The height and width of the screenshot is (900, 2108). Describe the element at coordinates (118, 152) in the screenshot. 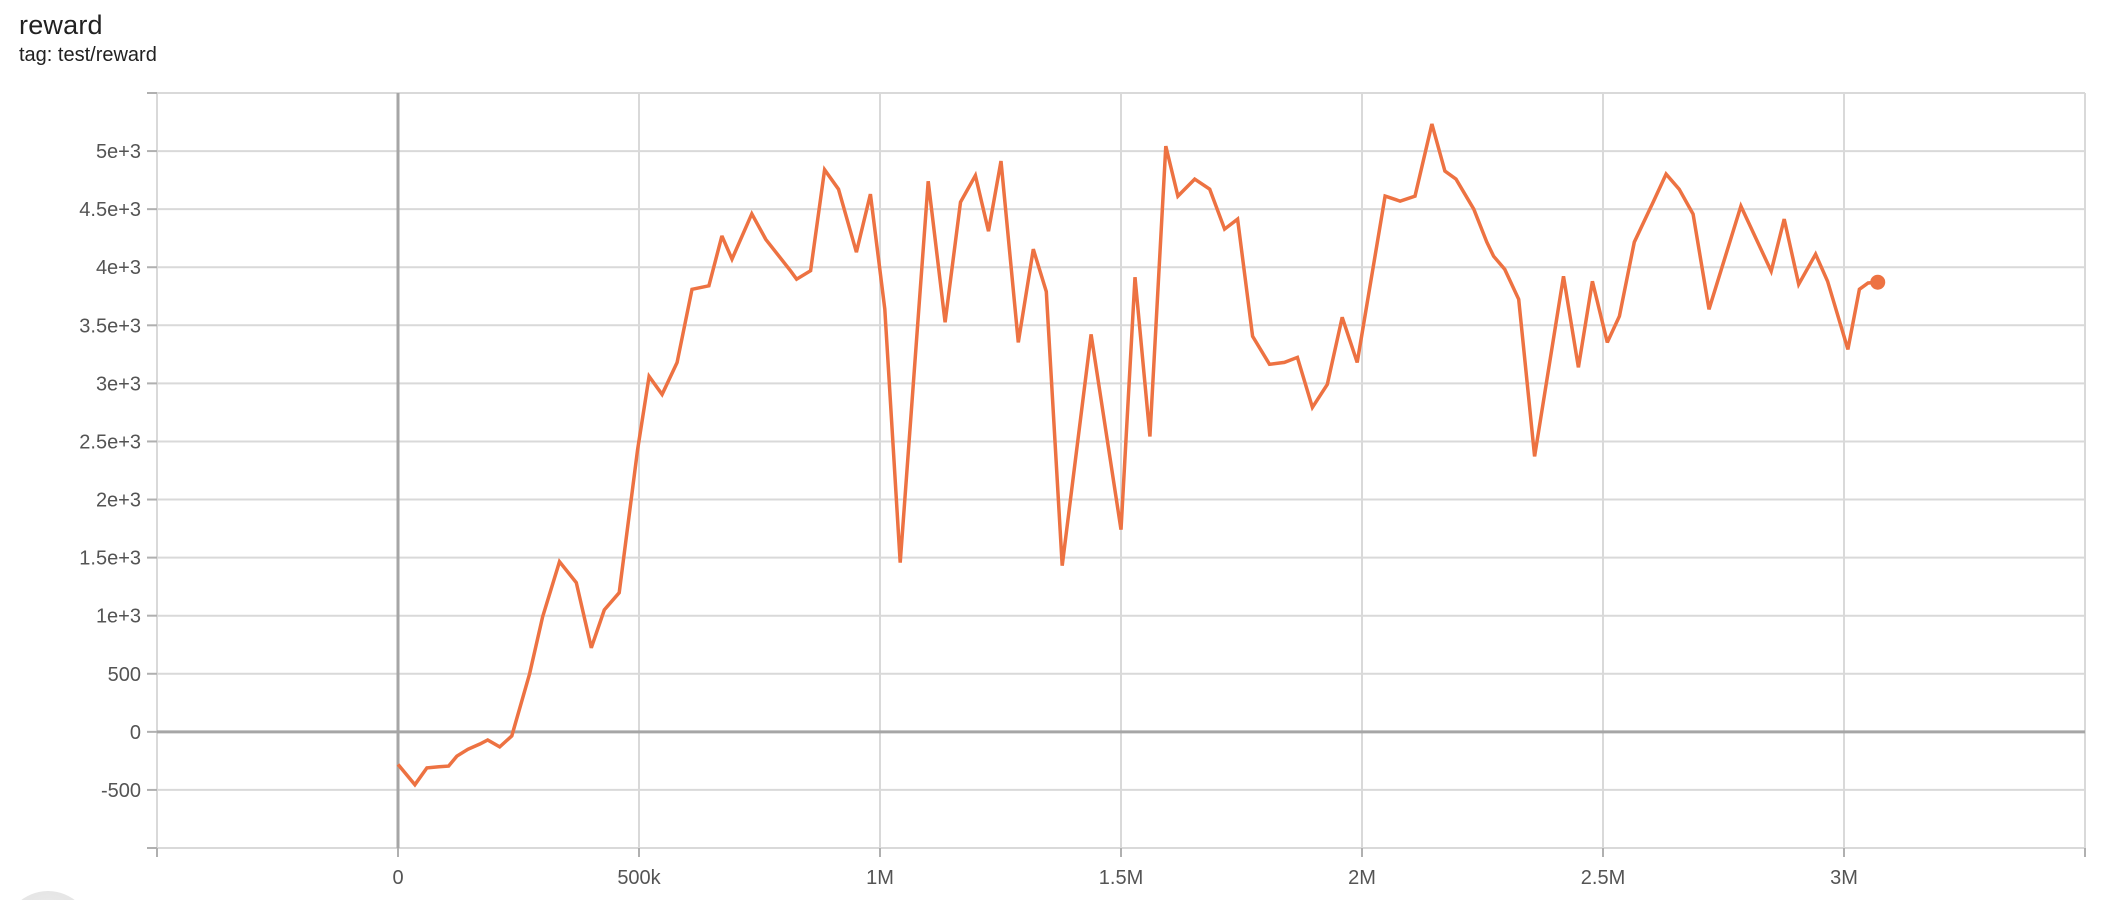

I see `y-tick-label: 5e+3` at that location.